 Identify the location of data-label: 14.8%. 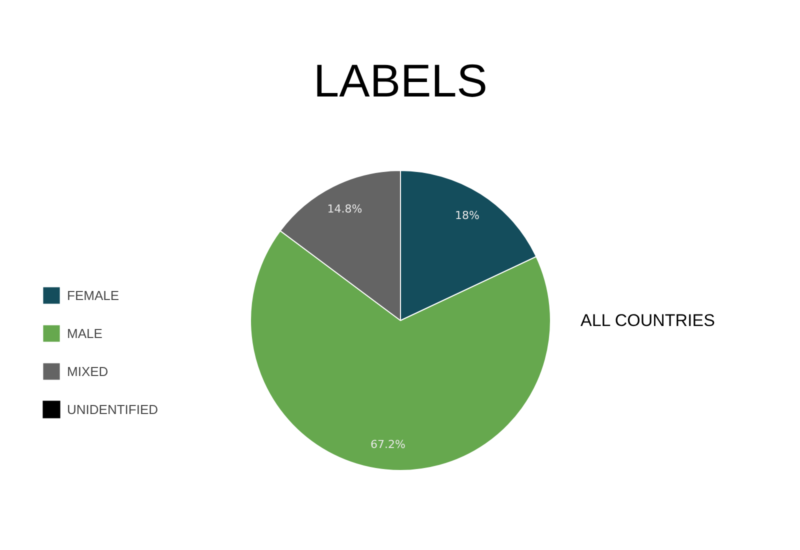
(344, 209).